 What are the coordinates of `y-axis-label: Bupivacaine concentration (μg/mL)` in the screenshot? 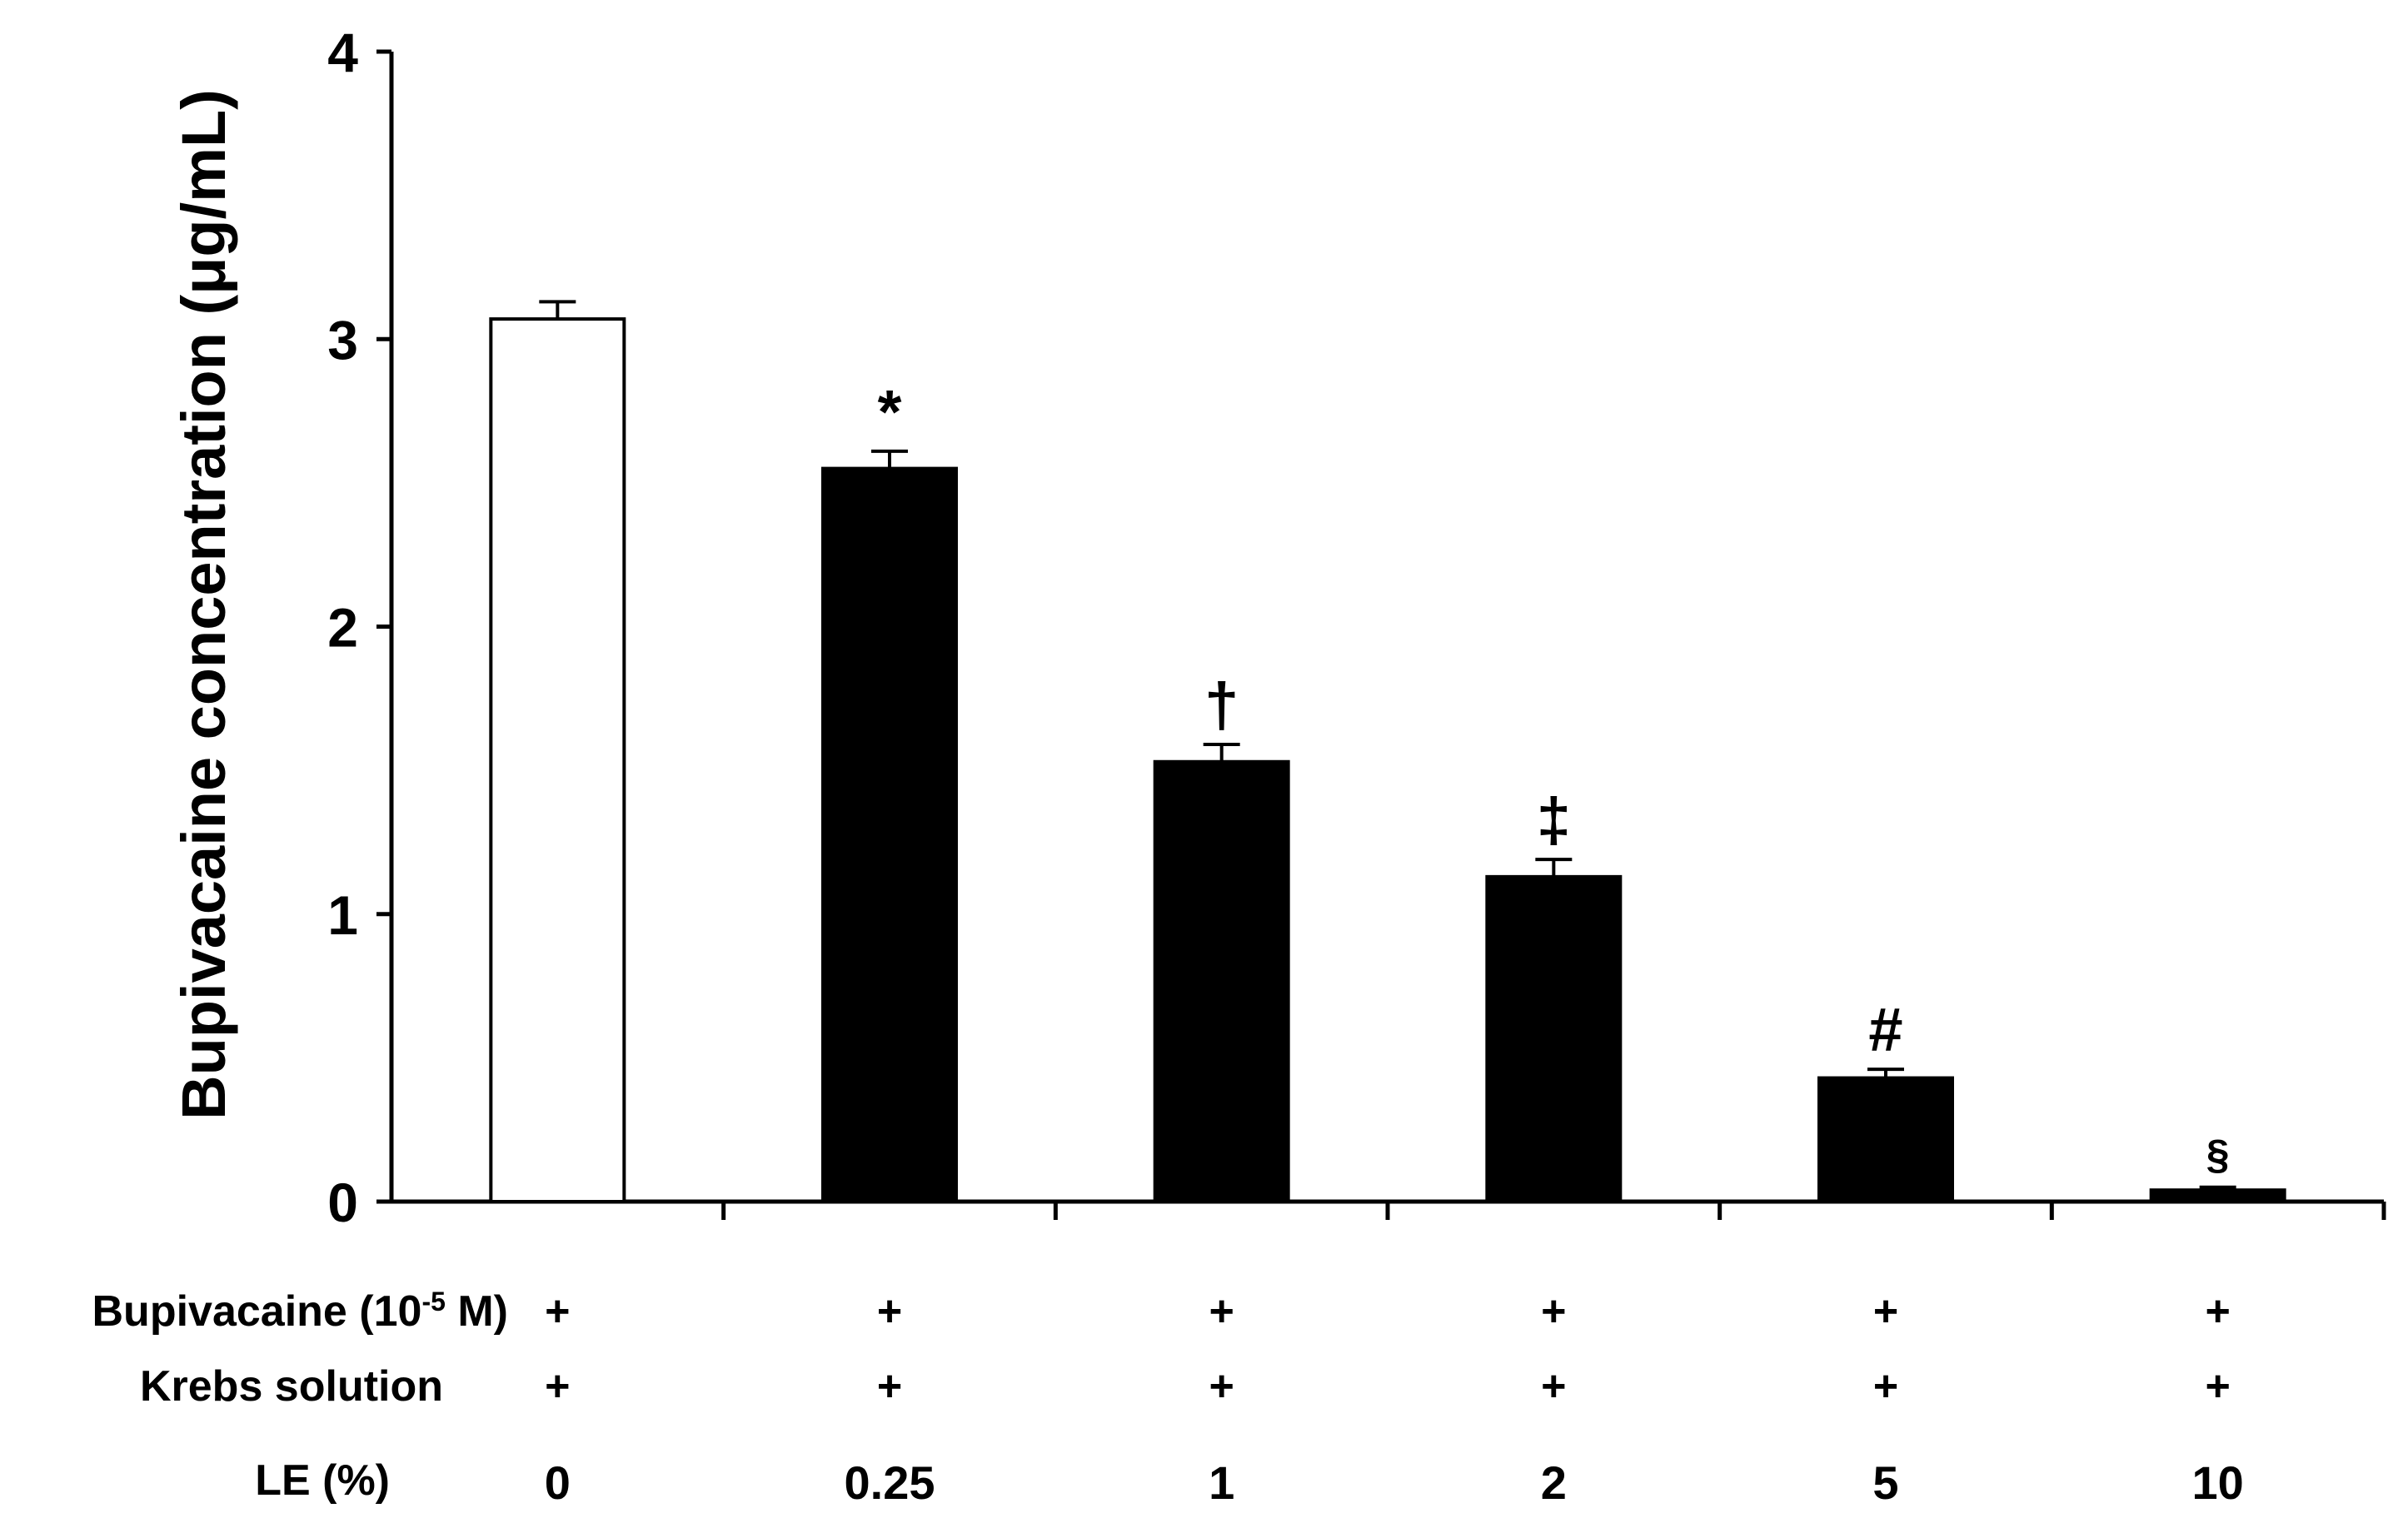 It's located at (203, 604).